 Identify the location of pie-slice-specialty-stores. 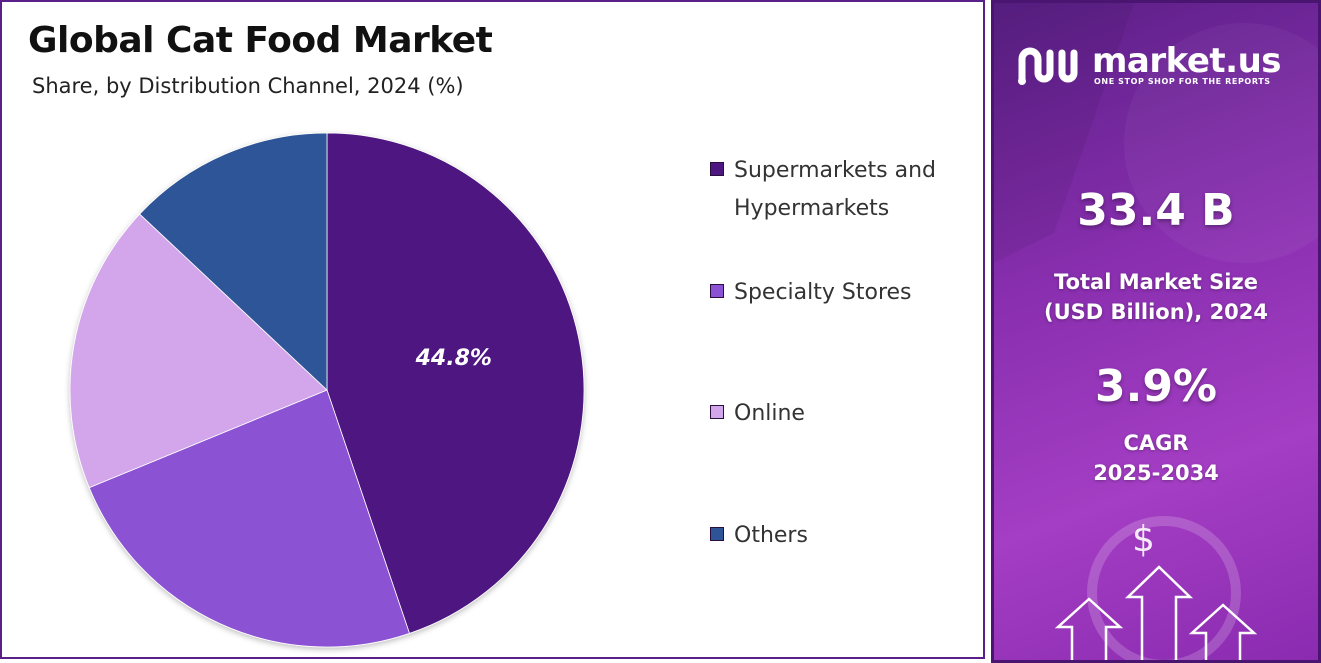
(249, 518).